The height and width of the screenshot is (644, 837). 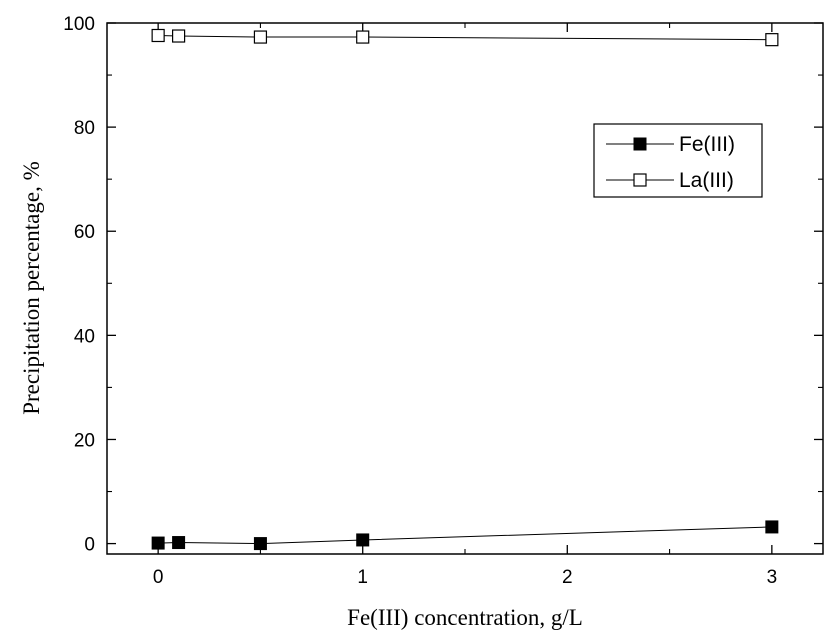 I want to click on legend-label-fe: Fe(III), so click(x=707, y=144).